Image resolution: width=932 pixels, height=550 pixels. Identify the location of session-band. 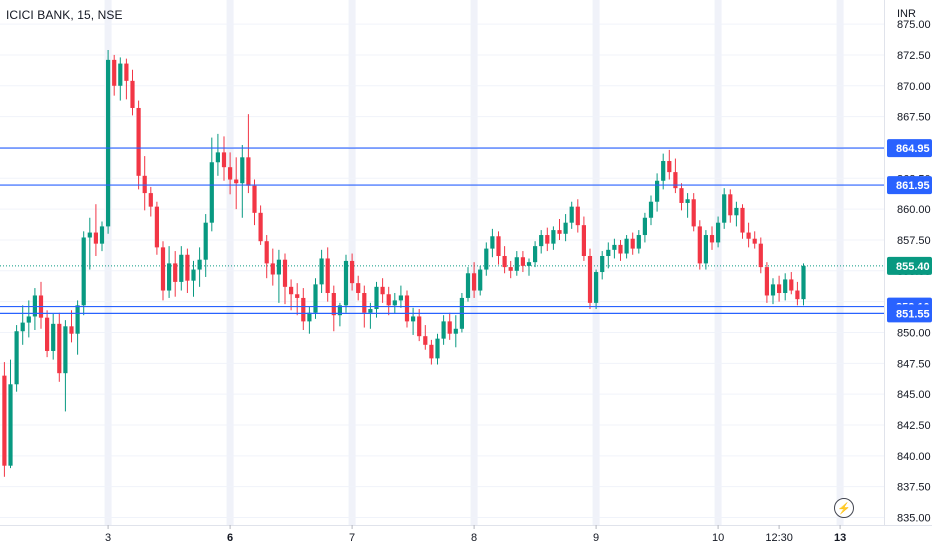
(596, 262).